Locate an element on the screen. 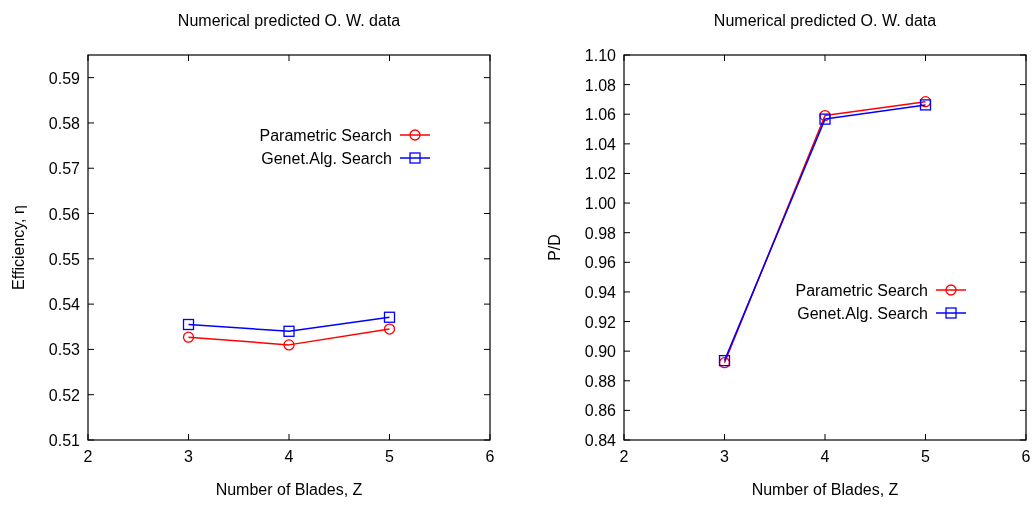 The image size is (1034, 512). y-tick-label: 0.98 is located at coordinates (600, 233).